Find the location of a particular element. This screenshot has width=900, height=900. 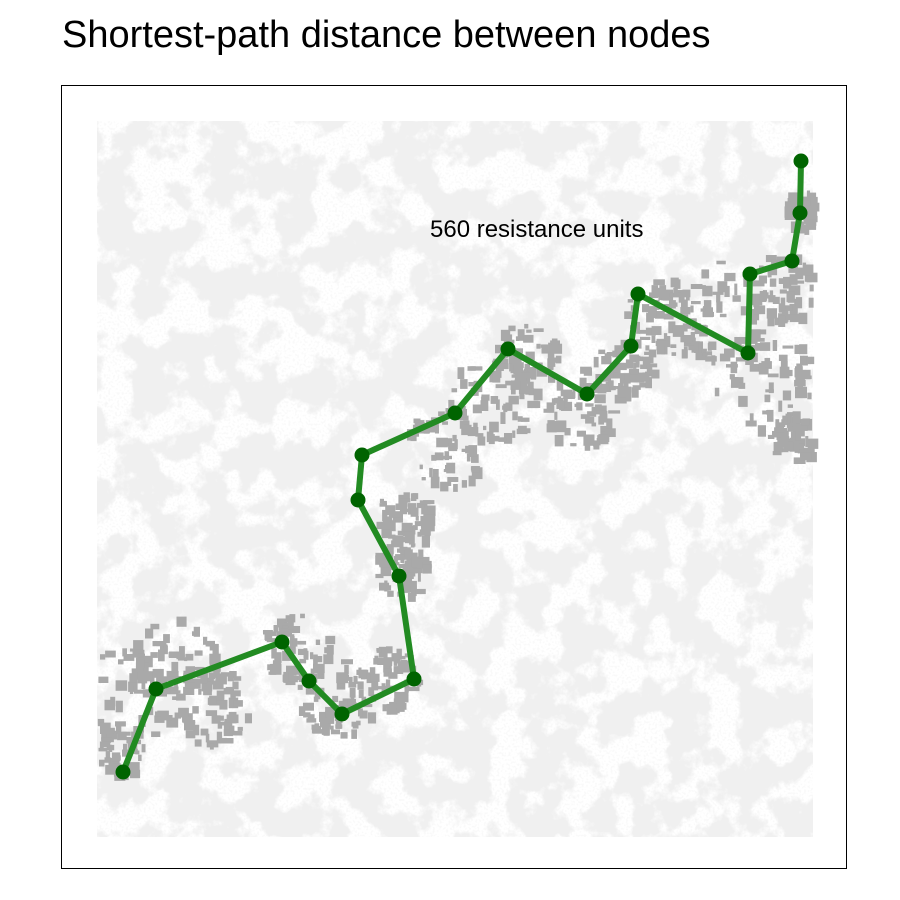

path-distance-label: 560 resistance units is located at coordinates (536, 229).